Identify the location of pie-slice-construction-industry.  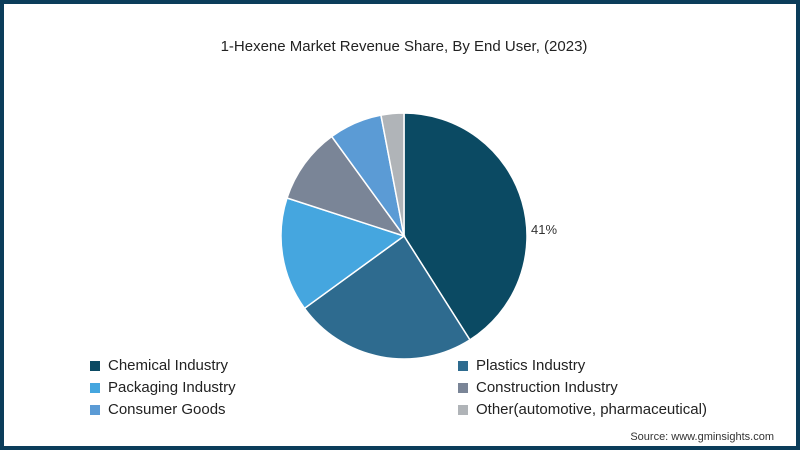
(346, 186).